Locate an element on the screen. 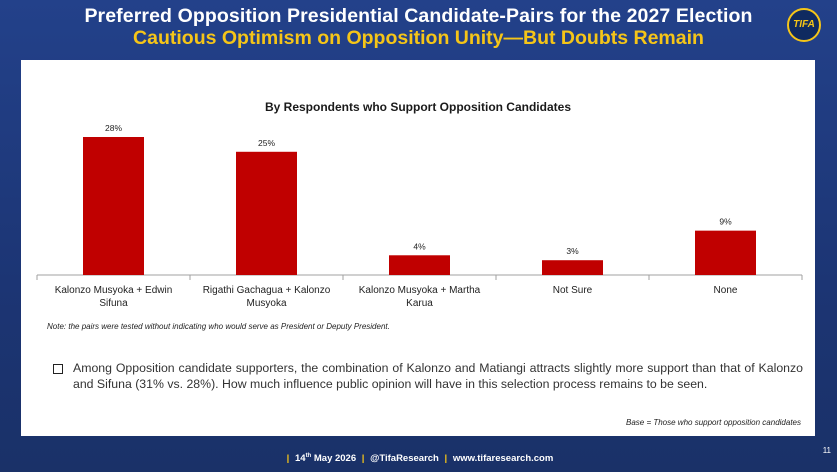 The width and height of the screenshot is (837, 472). data-label-4: 3% is located at coordinates (572, 251).